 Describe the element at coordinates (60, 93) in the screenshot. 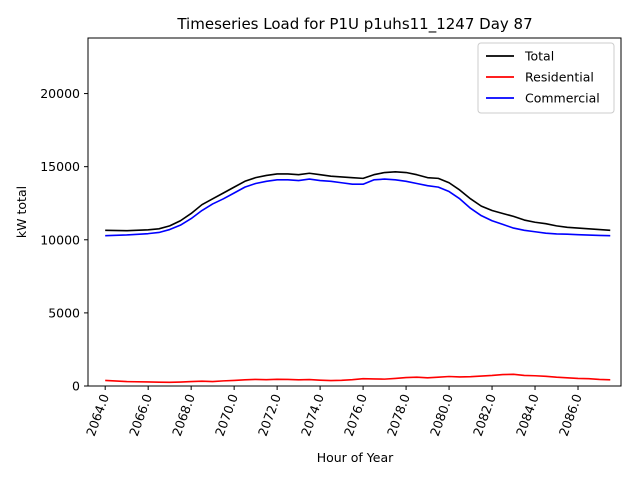

I see `y-tick-label: 20000` at that location.